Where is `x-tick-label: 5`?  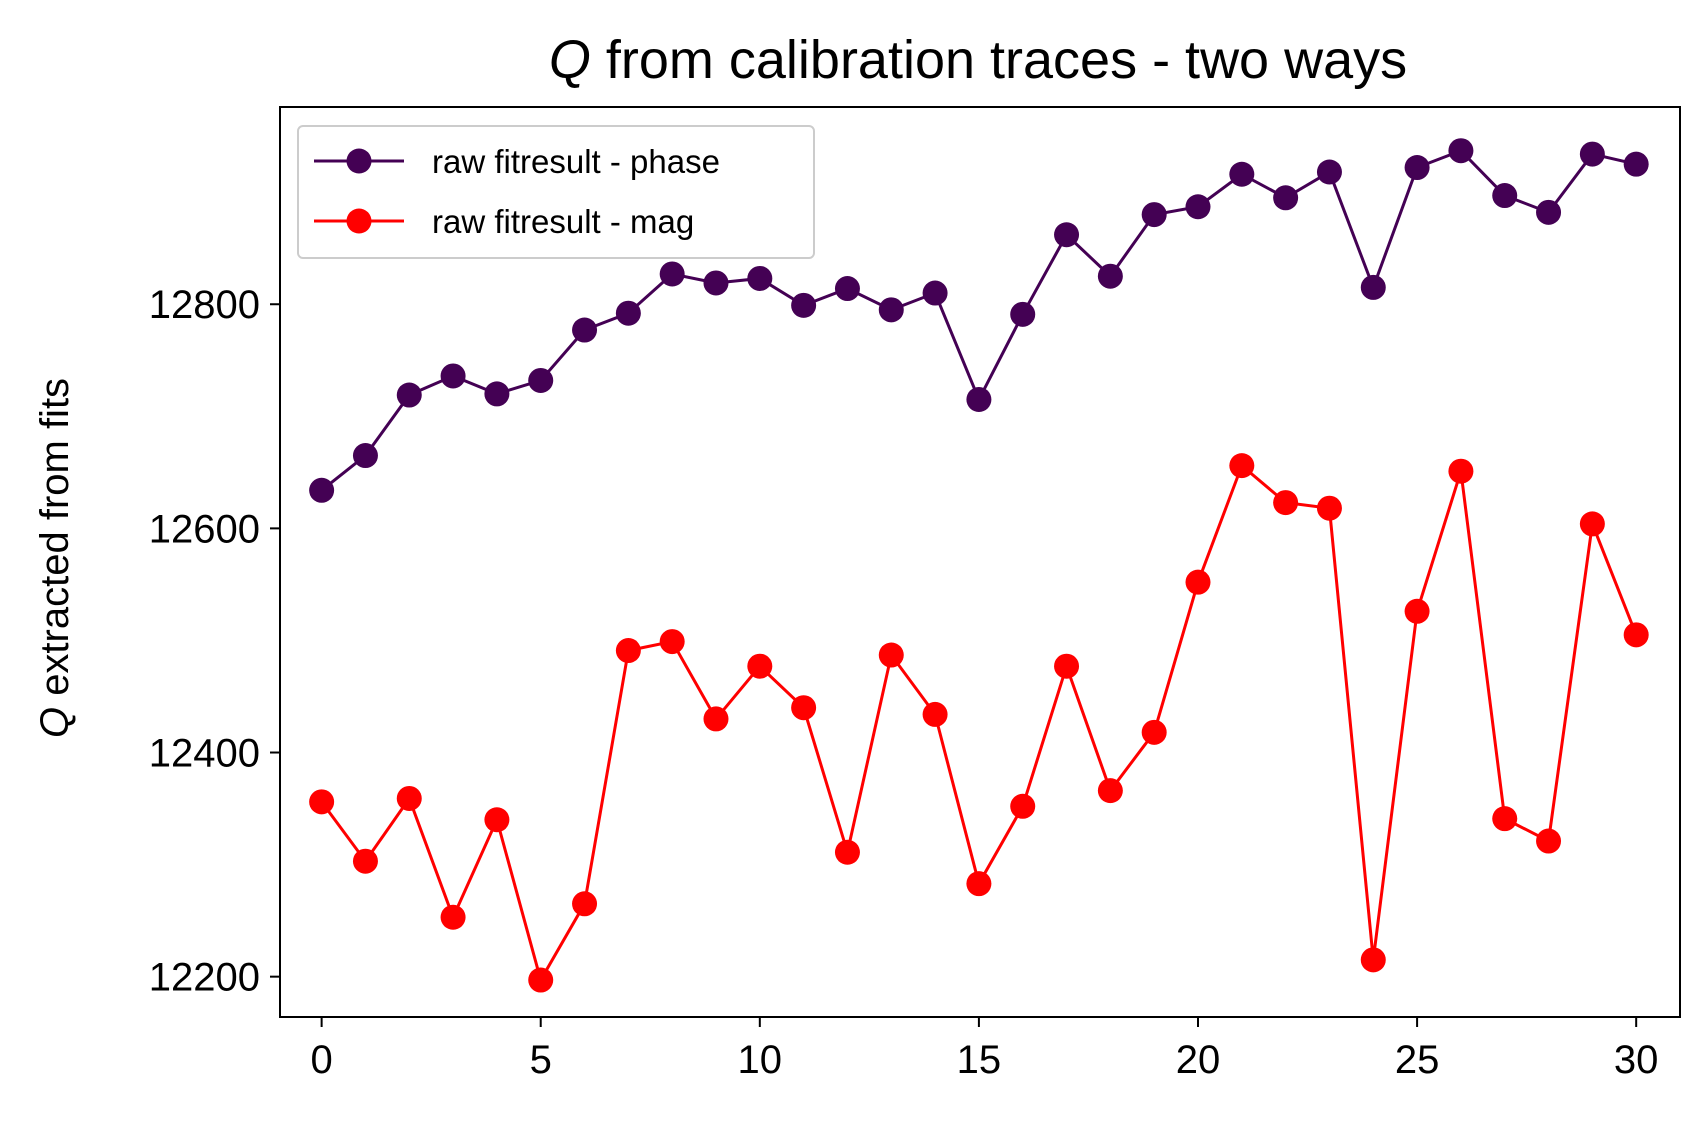
x-tick-label: 5 is located at coordinates (541, 1060).